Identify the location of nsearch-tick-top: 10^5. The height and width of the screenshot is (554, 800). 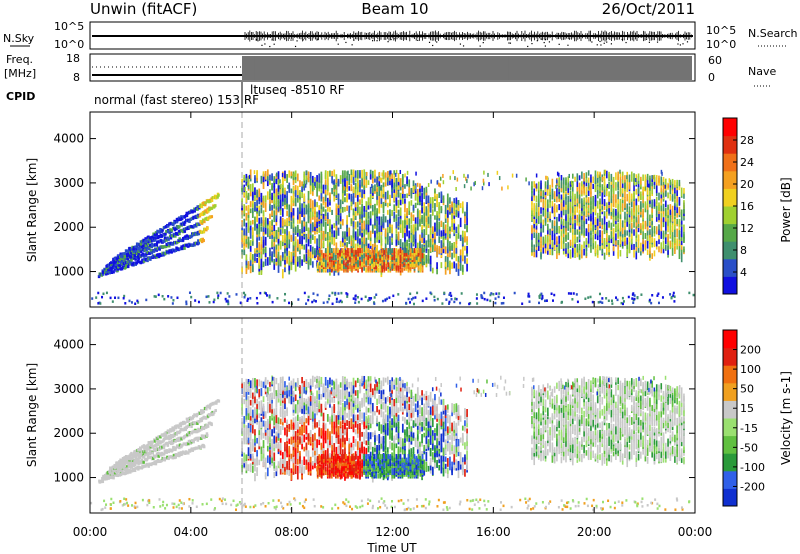
(721, 30).